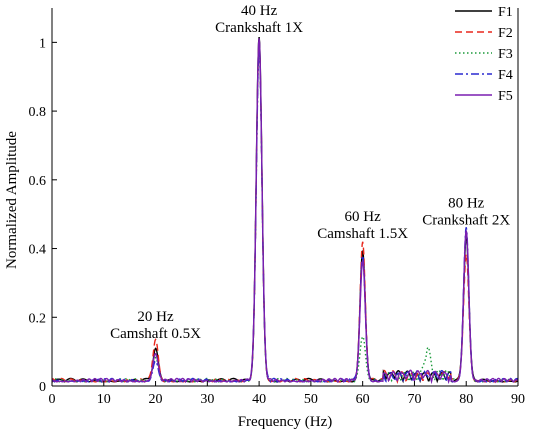 The height and width of the screenshot is (435, 550). Describe the element at coordinates (43, 215) in the screenshot. I see `y-ticks-group: 0 0.2 0.4 0.6 0.8 1` at that location.